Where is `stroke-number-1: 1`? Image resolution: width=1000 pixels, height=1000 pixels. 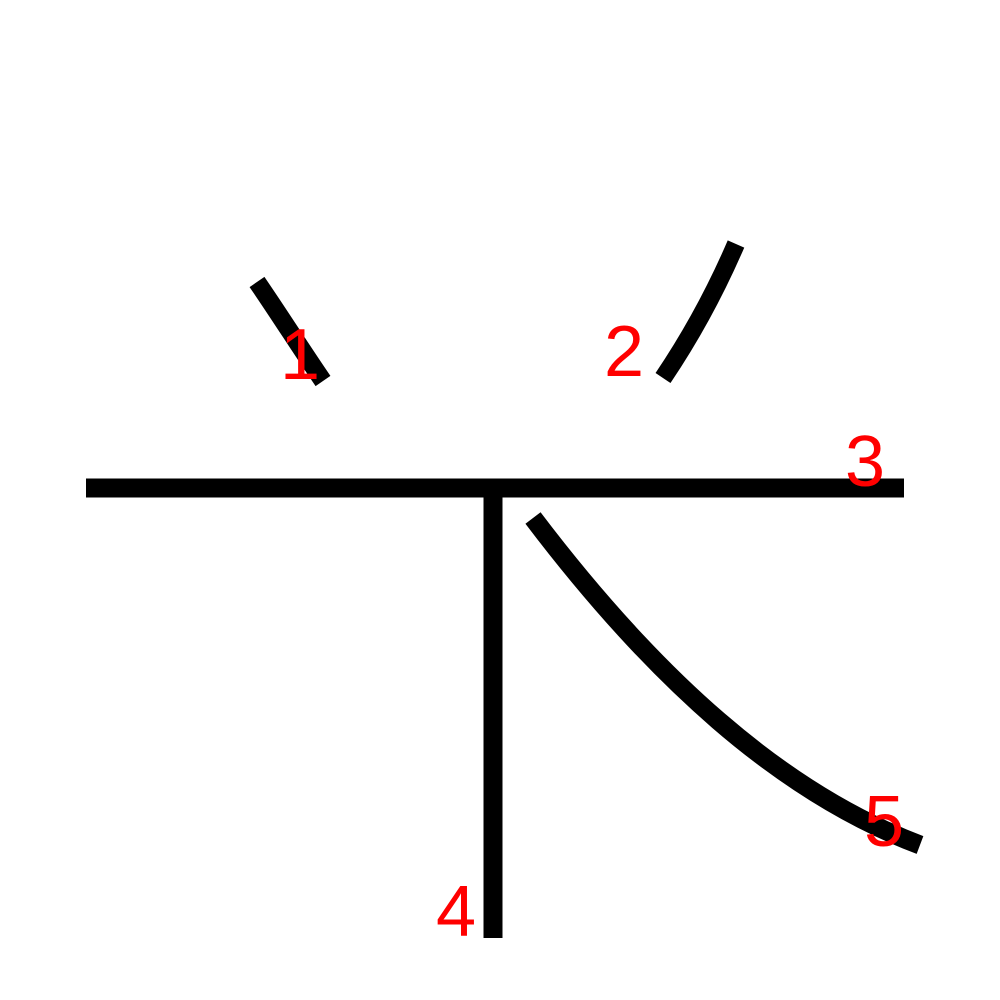 stroke-number-1: 1 is located at coordinates (300, 355).